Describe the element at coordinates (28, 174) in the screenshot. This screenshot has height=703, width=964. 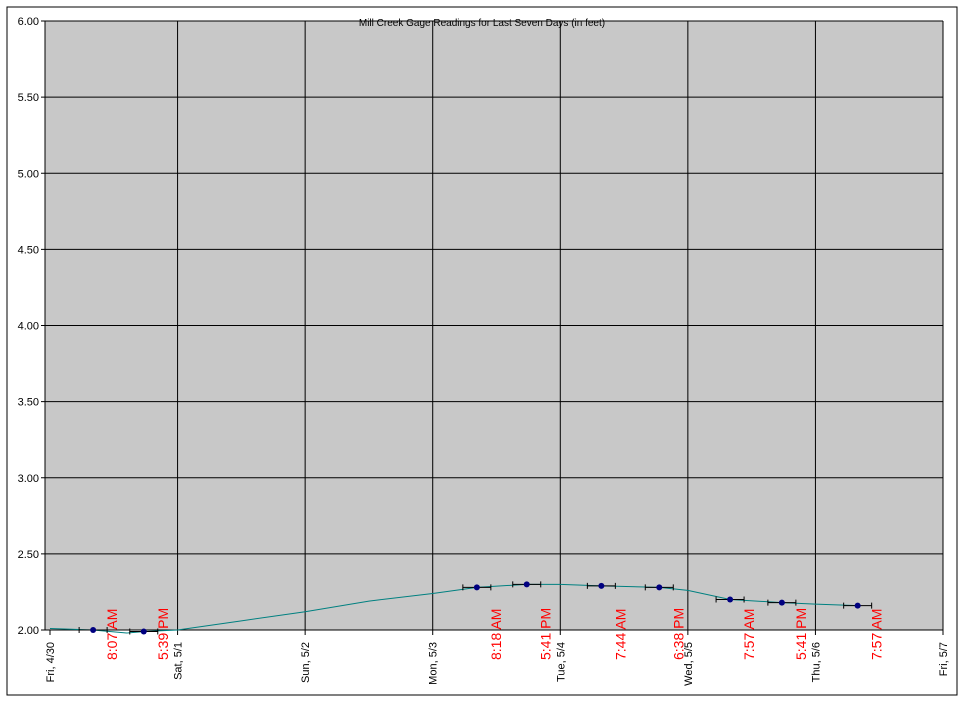
I see `y-tick-label: 5.00` at that location.